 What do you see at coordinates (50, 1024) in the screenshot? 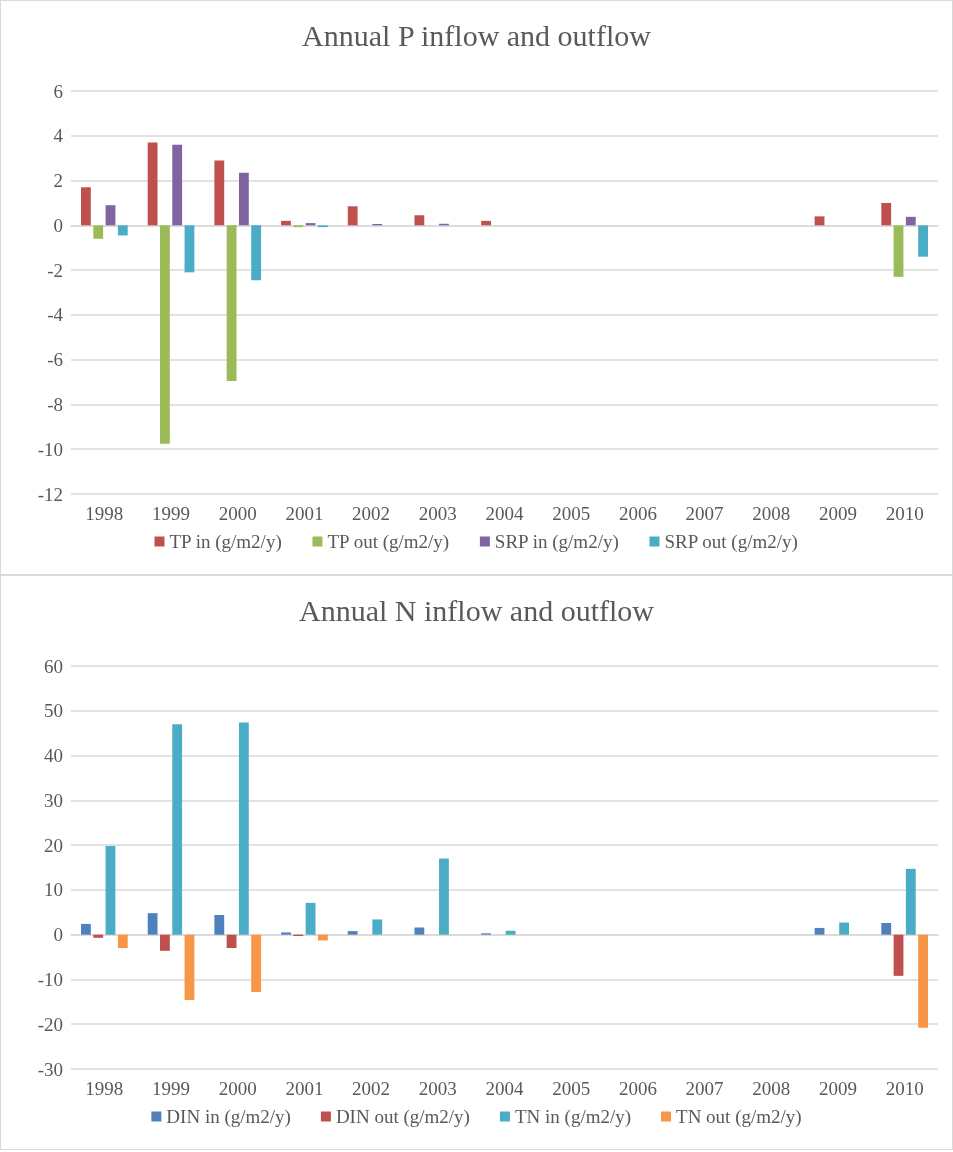
I see `y-tick-label: -20` at bounding box center [50, 1024].